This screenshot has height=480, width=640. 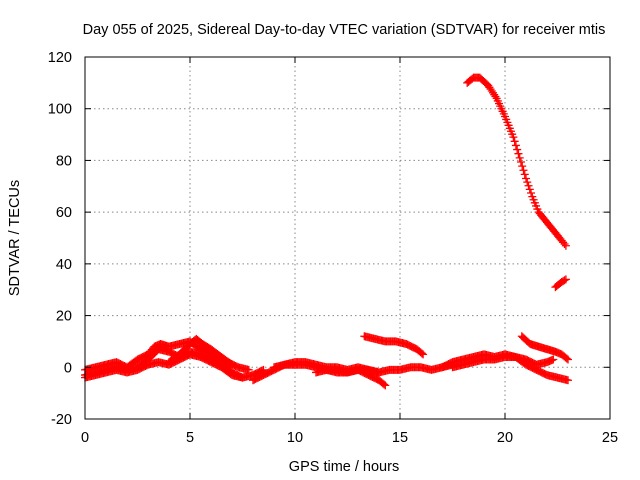 I want to click on series-arc-d, so click(x=200, y=351).